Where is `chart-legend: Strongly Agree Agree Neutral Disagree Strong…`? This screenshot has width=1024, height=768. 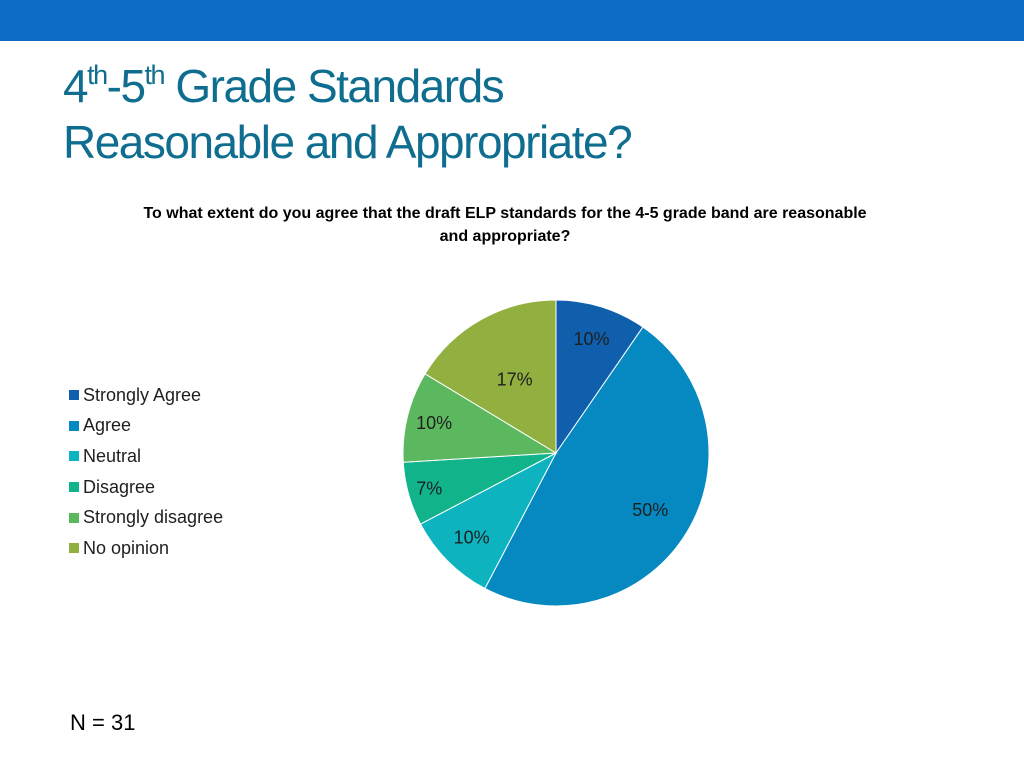
chart-legend: Strongly Agree Agree Neutral Disagree Strong… is located at coordinates (146, 472).